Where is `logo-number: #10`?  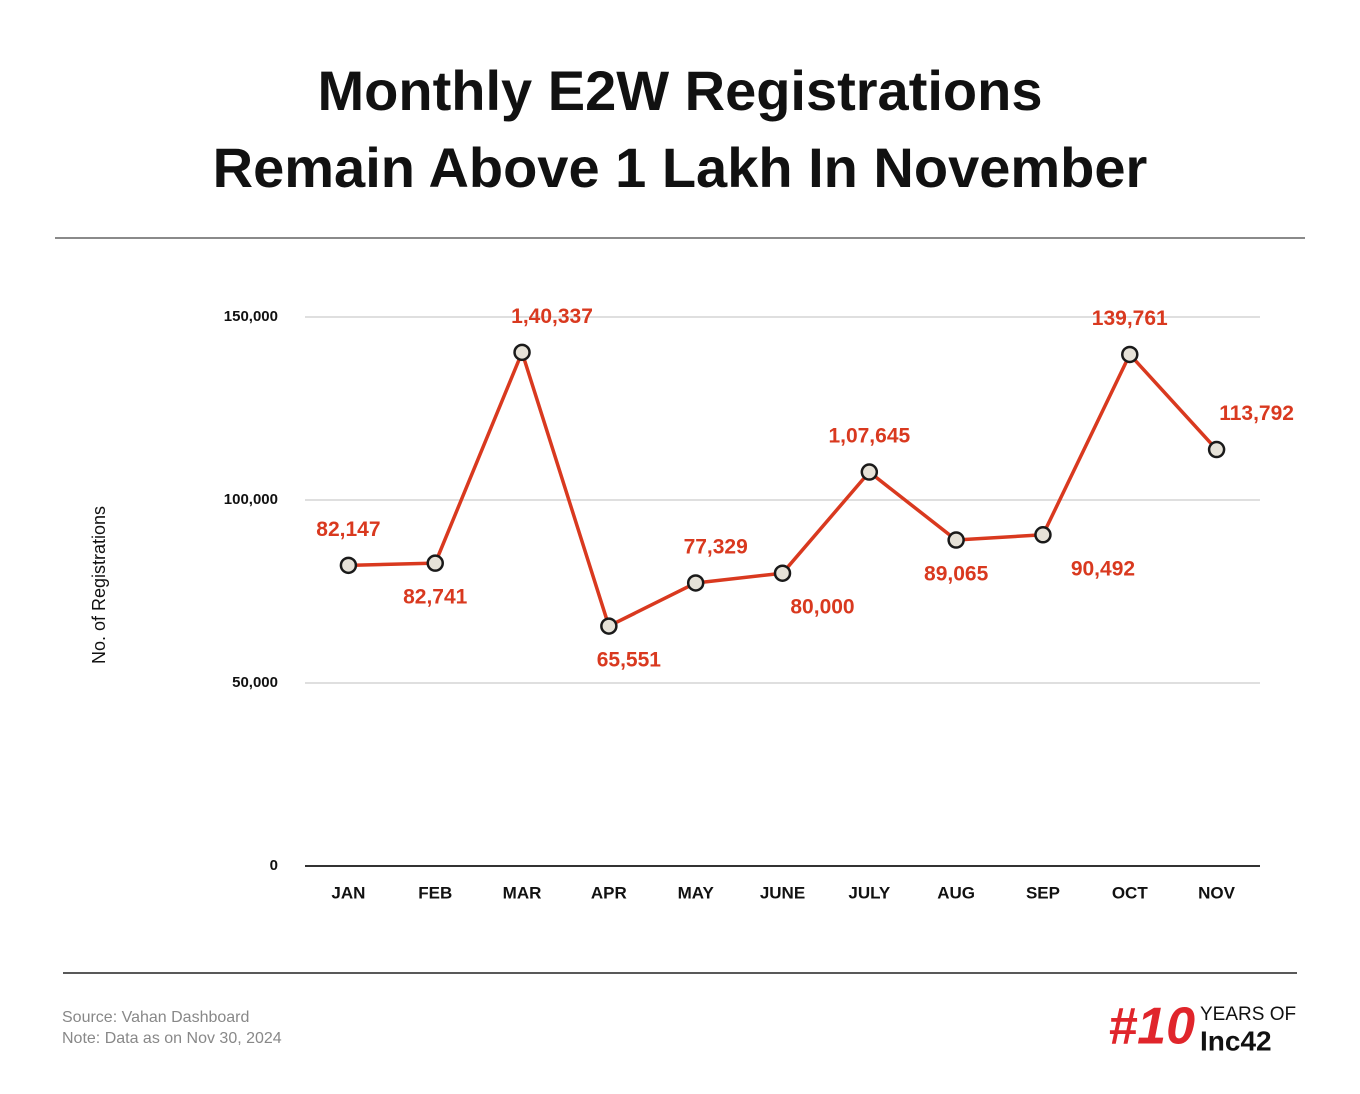 logo-number: #10 is located at coordinates (1151, 1027).